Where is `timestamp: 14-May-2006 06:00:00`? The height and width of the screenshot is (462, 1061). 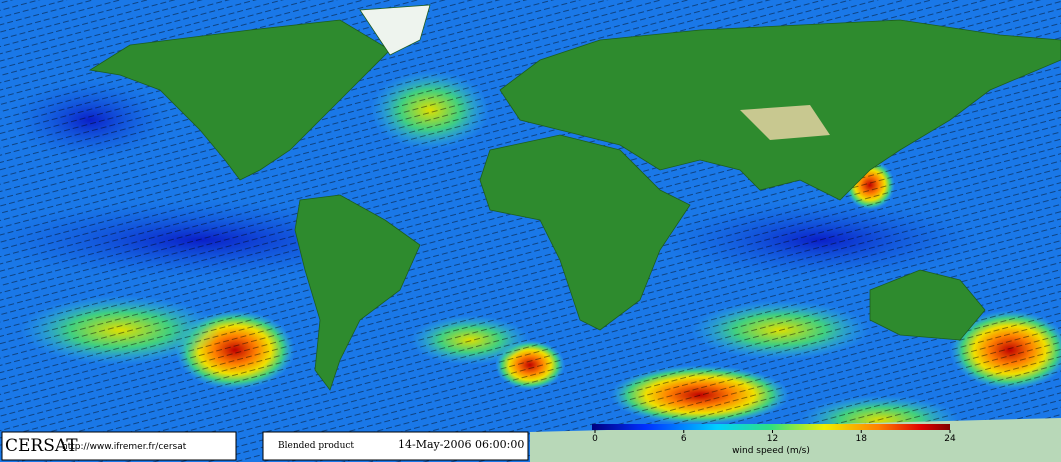
timestamp: 14-May-2006 06:00:00 is located at coordinates (461, 444).